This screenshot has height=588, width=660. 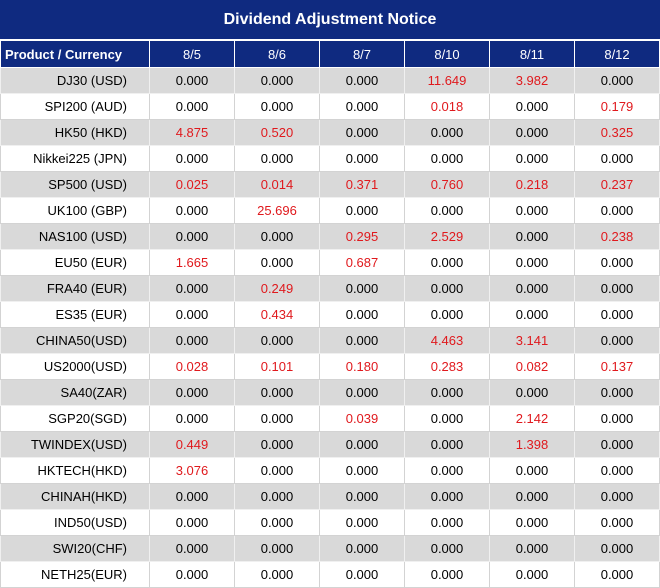 I want to click on product-cell: HKTECH(HKD), so click(x=75, y=470).